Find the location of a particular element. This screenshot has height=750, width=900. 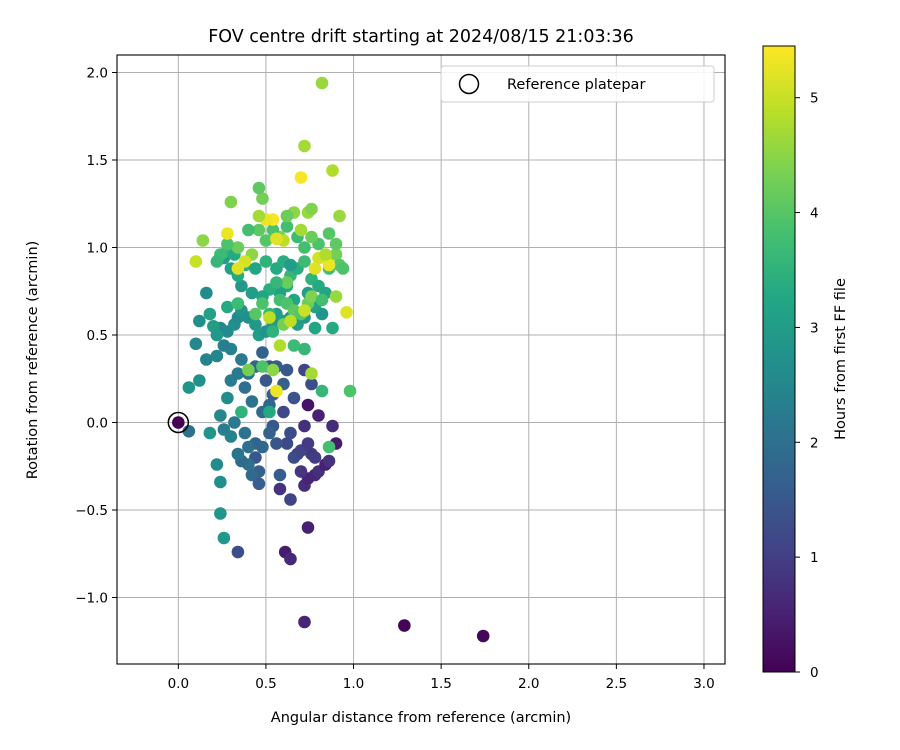

x-axis-label: Angular distance from reference (arcmin) is located at coordinates (421, 718).